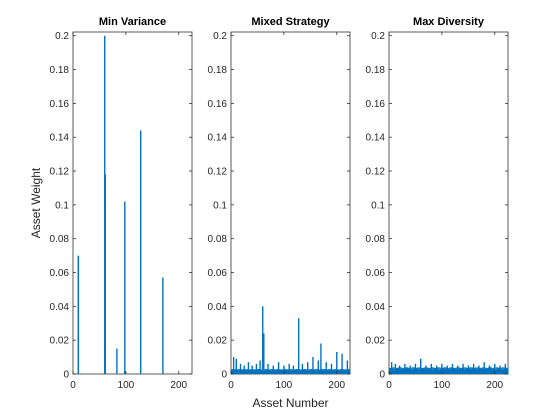 The height and width of the screenshot is (420, 560). Describe the element at coordinates (290, 403) in the screenshot. I see `x-axis-label: Asset Number` at that location.